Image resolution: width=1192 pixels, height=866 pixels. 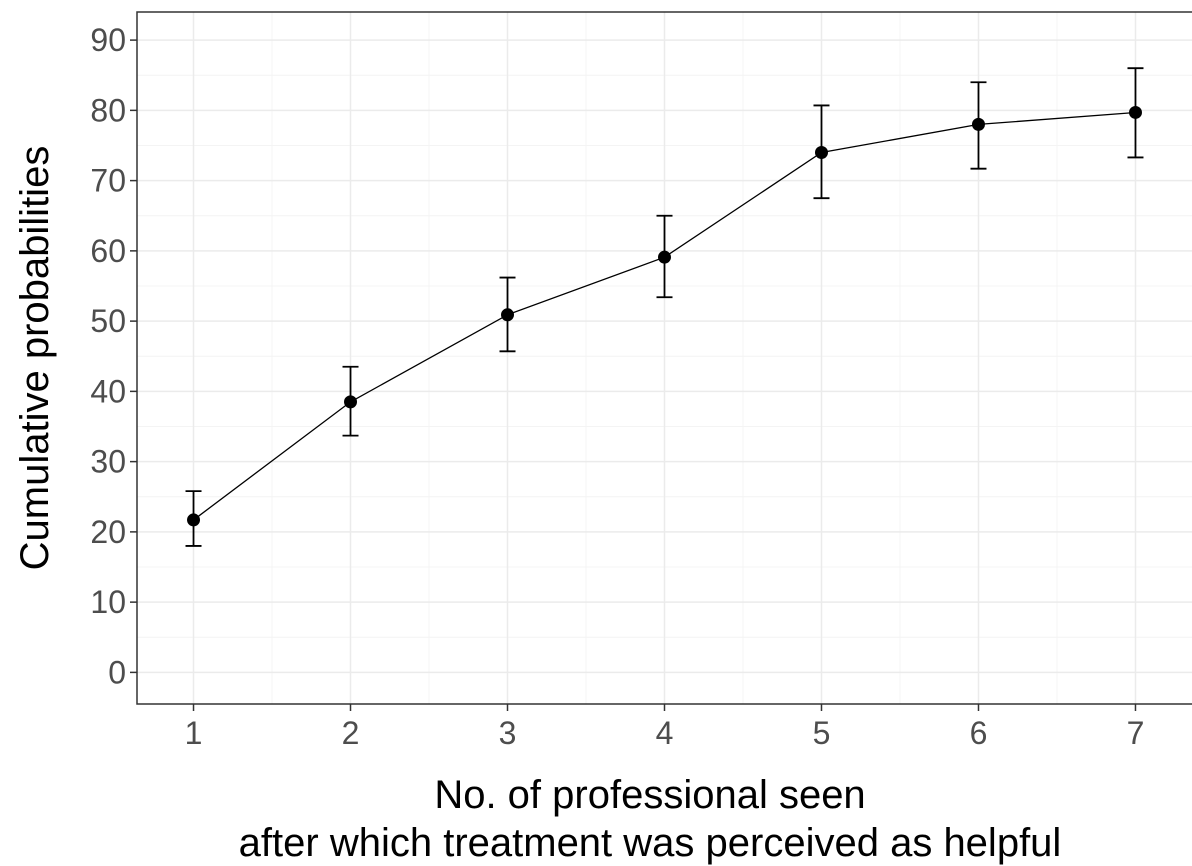 What do you see at coordinates (108, 321) in the screenshot?
I see `y-tick-label: 50` at bounding box center [108, 321].